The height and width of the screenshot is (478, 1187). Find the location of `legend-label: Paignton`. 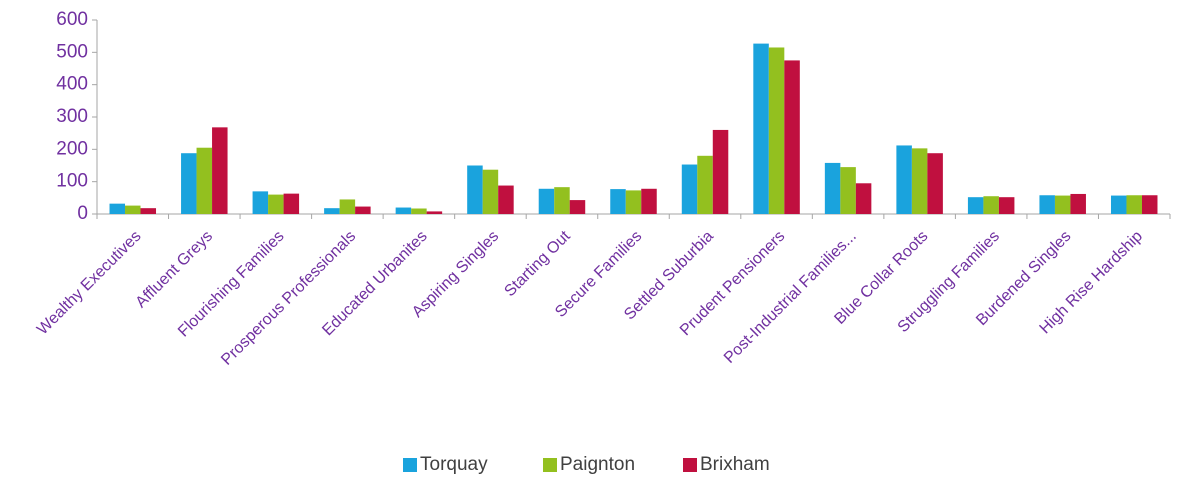

legend-label: Paignton is located at coordinates (597, 464).